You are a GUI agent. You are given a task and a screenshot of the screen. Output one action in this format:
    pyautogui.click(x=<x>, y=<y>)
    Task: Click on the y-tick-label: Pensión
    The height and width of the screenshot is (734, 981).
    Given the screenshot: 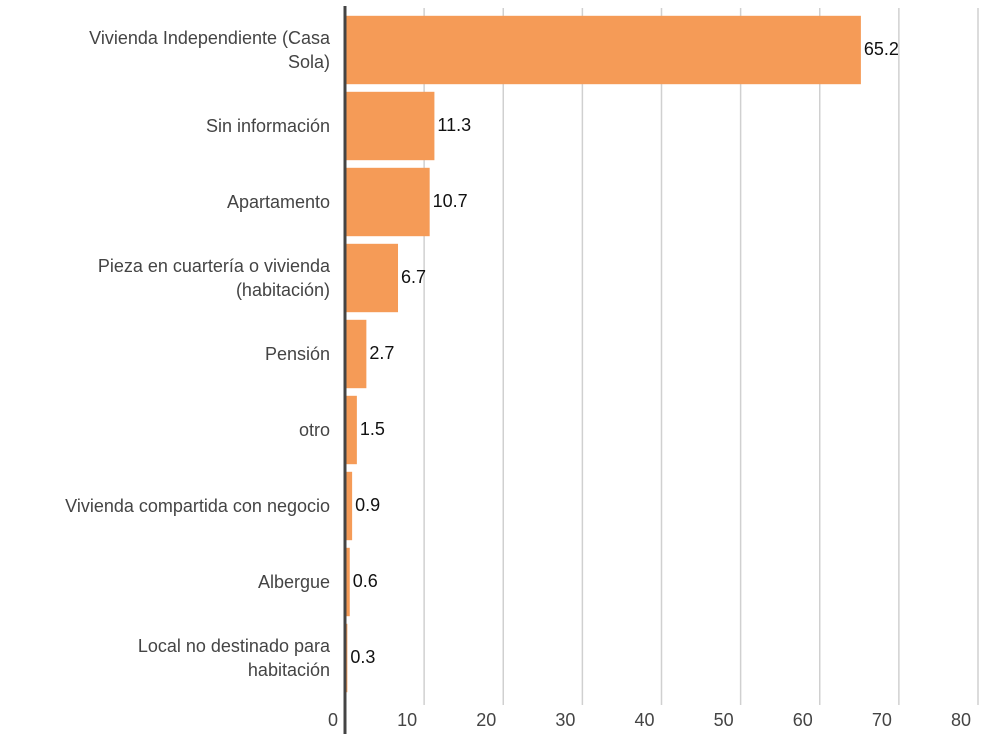 What is the action you would take?
    pyautogui.click(x=297, y=354)
    